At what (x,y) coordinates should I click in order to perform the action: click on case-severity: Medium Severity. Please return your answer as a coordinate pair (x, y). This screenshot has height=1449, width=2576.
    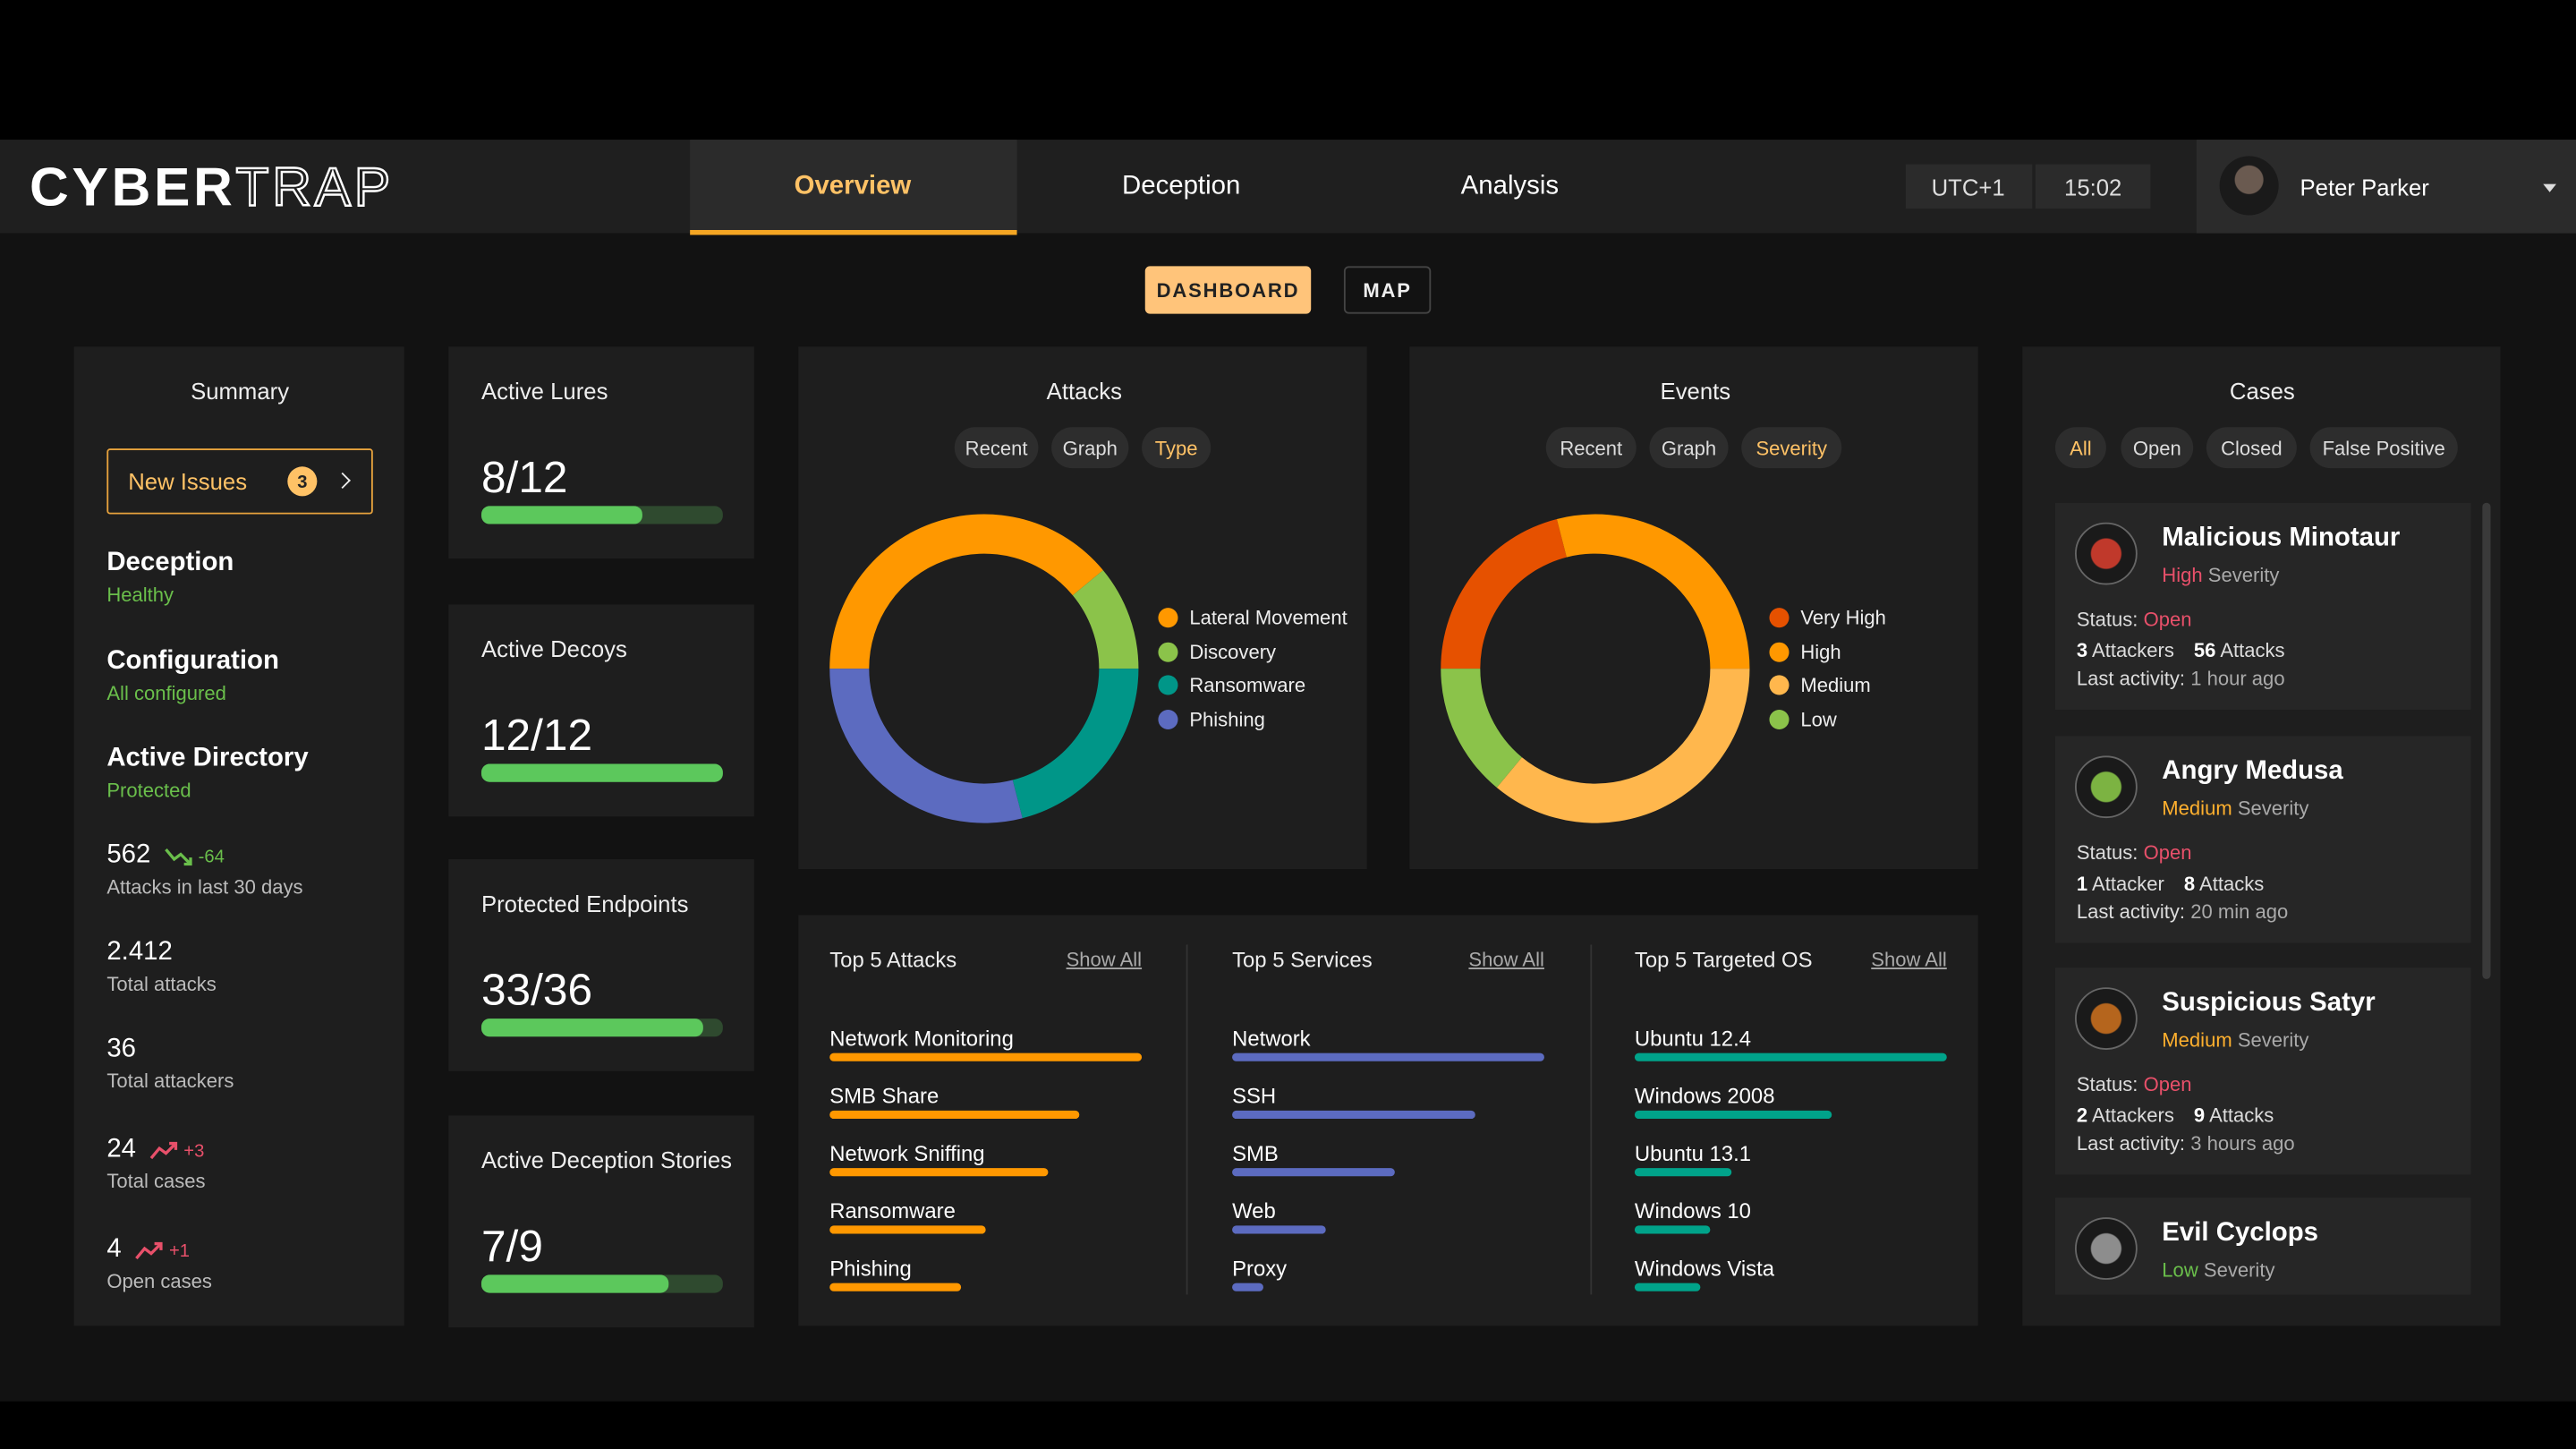
    Looking at the image, I should click on (2235, 1040).